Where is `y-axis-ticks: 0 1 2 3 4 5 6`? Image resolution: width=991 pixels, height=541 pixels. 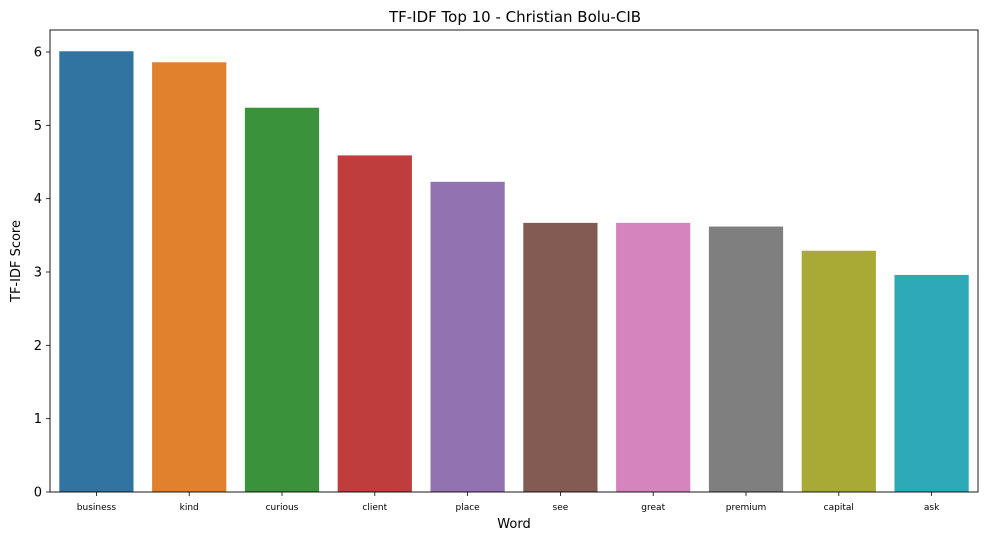
y-axis-ticks: 0 1 2 3 4 5 6 is located at coordinates (42, 273).